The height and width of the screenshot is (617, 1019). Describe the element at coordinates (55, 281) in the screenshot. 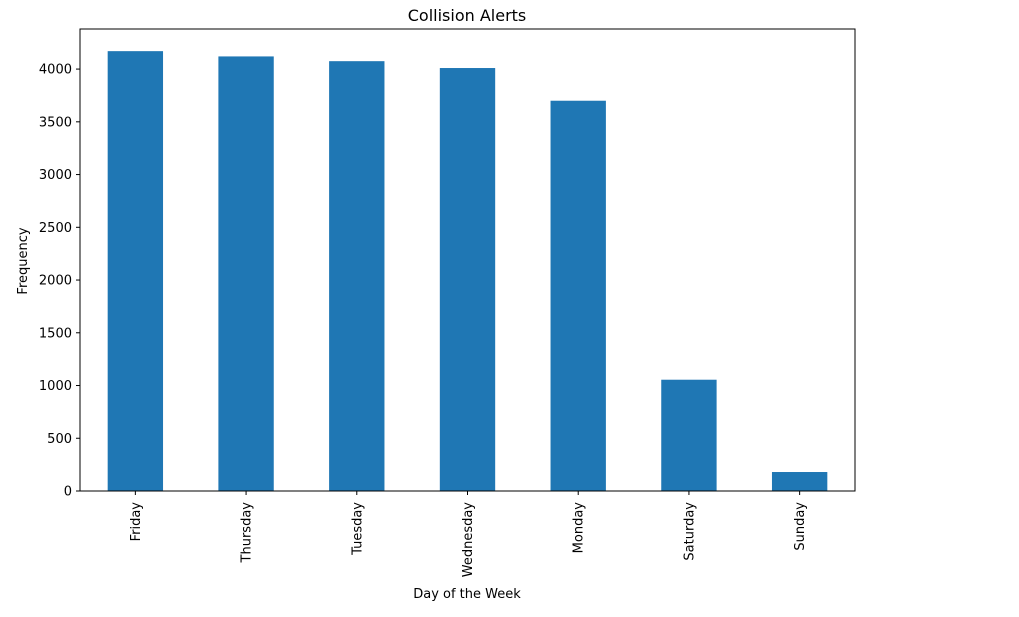

I see `y-tick-label: 2000` at that location.